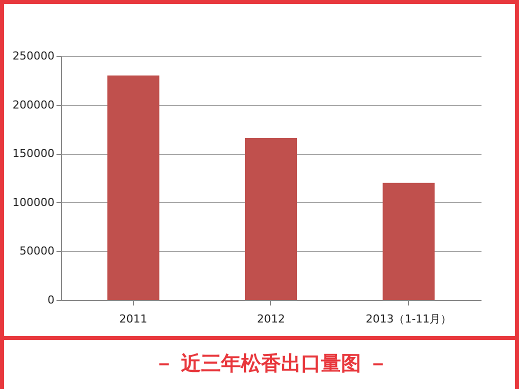  Describe the element at coordinates (33, 105) in the screenshot. I see `y-tick-label: 200000` at that location.